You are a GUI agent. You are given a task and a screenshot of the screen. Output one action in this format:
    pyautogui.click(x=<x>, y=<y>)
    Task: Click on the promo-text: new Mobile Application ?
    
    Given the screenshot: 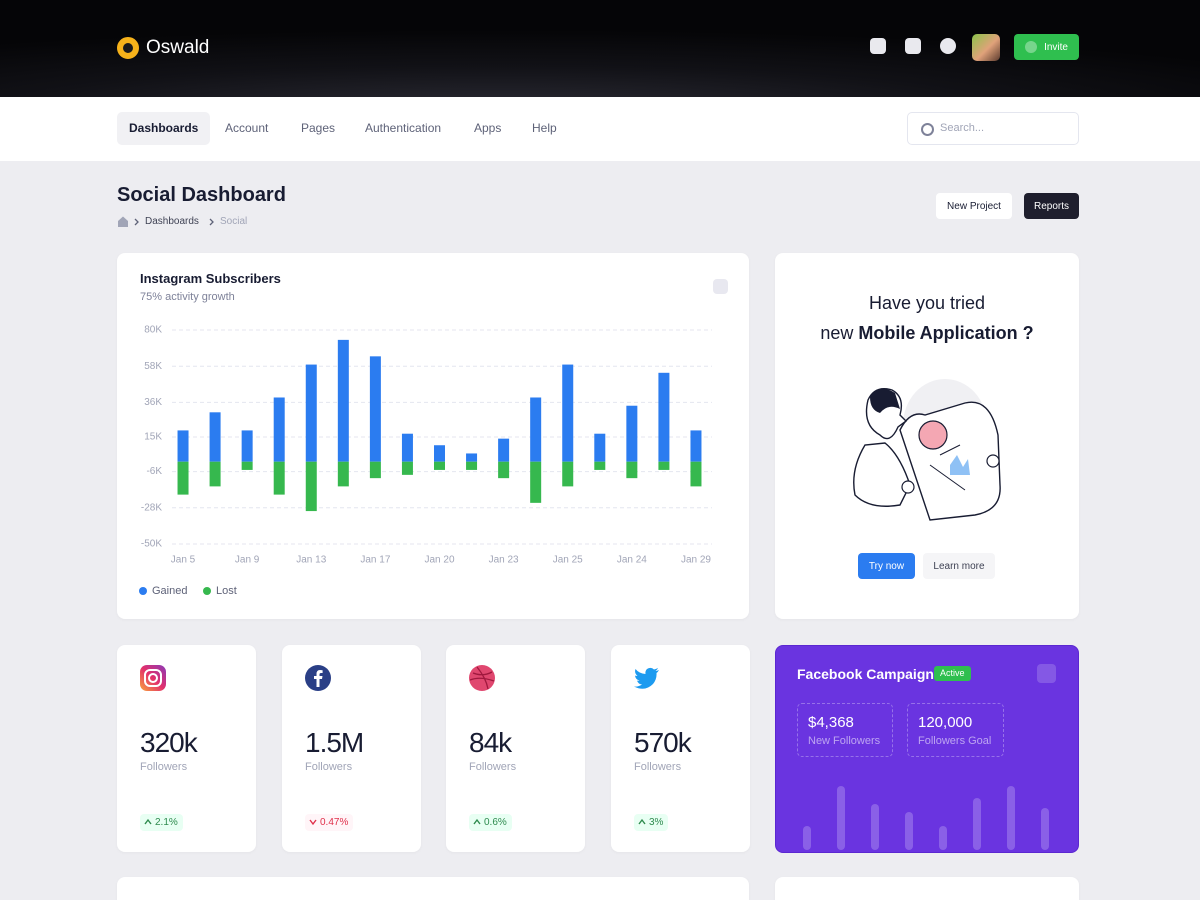 What is the action you would take?
    pyautogui.click(x=927, y=333)
    